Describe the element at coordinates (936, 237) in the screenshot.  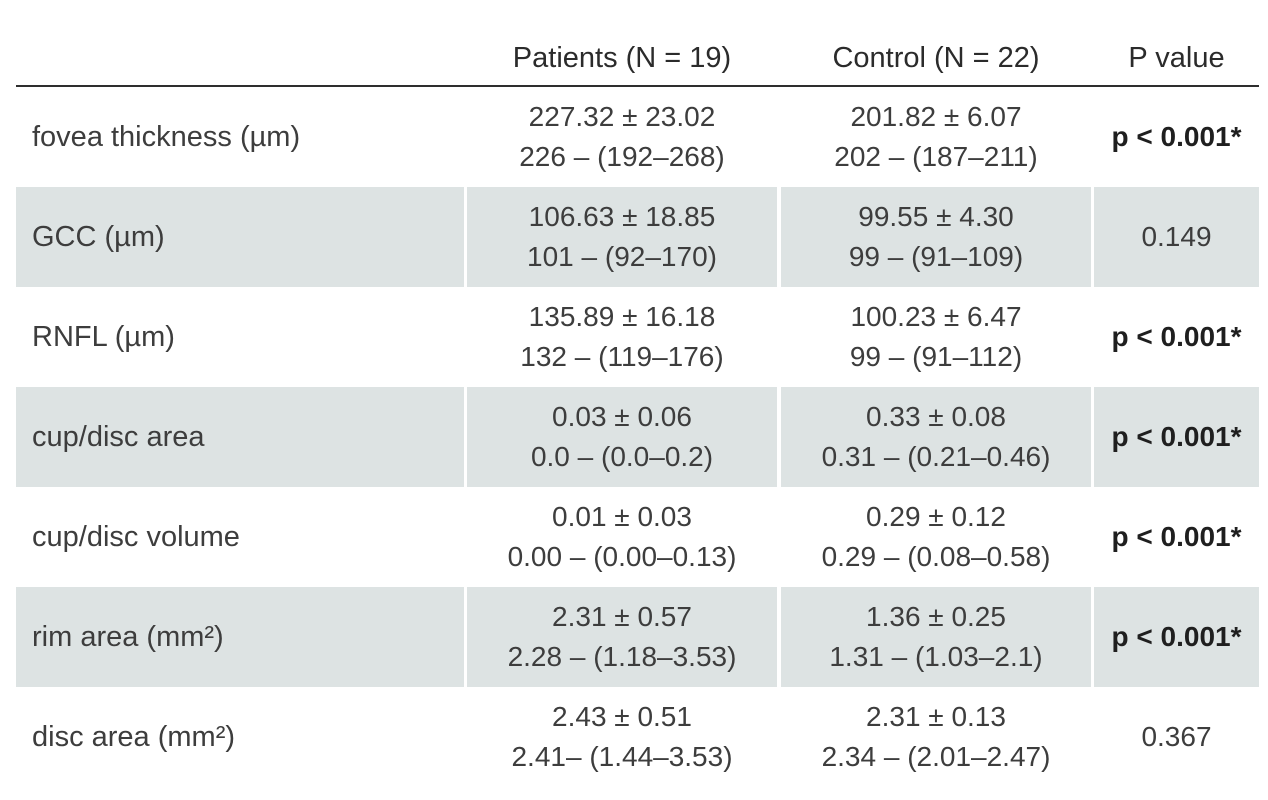
I see `control-cell: 99.55 ± 4.30 99 – (91–109)` at that location.